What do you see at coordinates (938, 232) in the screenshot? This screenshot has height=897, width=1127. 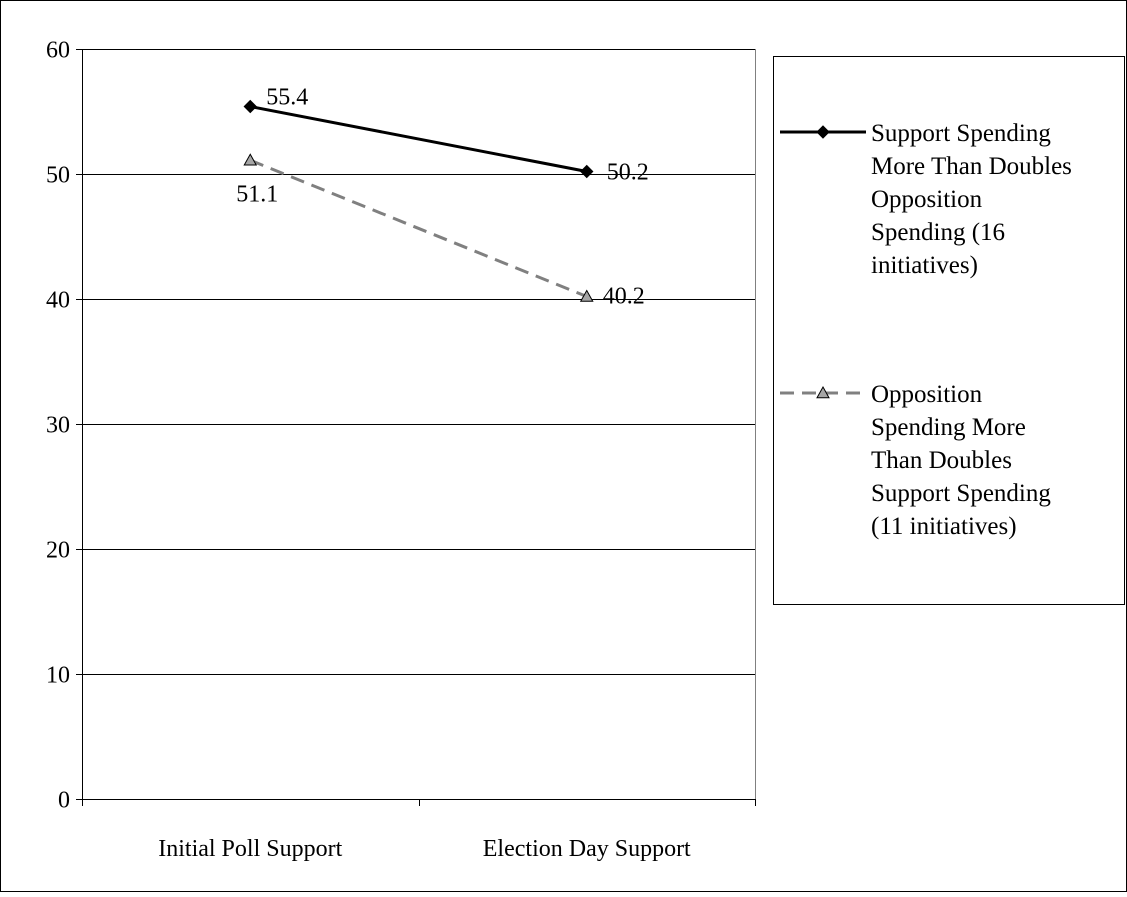 I see `legend-label: Spending (16` at bounding box center [938, 232].